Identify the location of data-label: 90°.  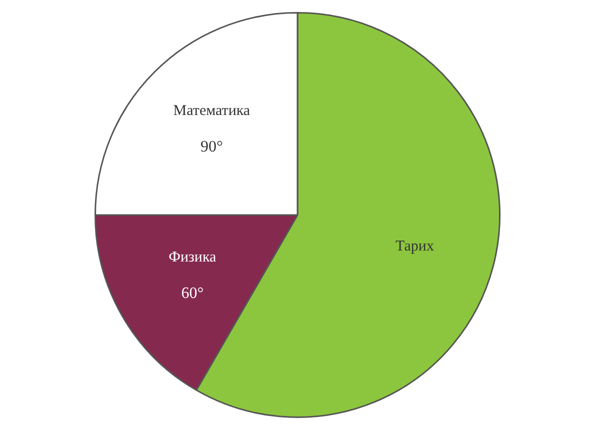
(211, 147).